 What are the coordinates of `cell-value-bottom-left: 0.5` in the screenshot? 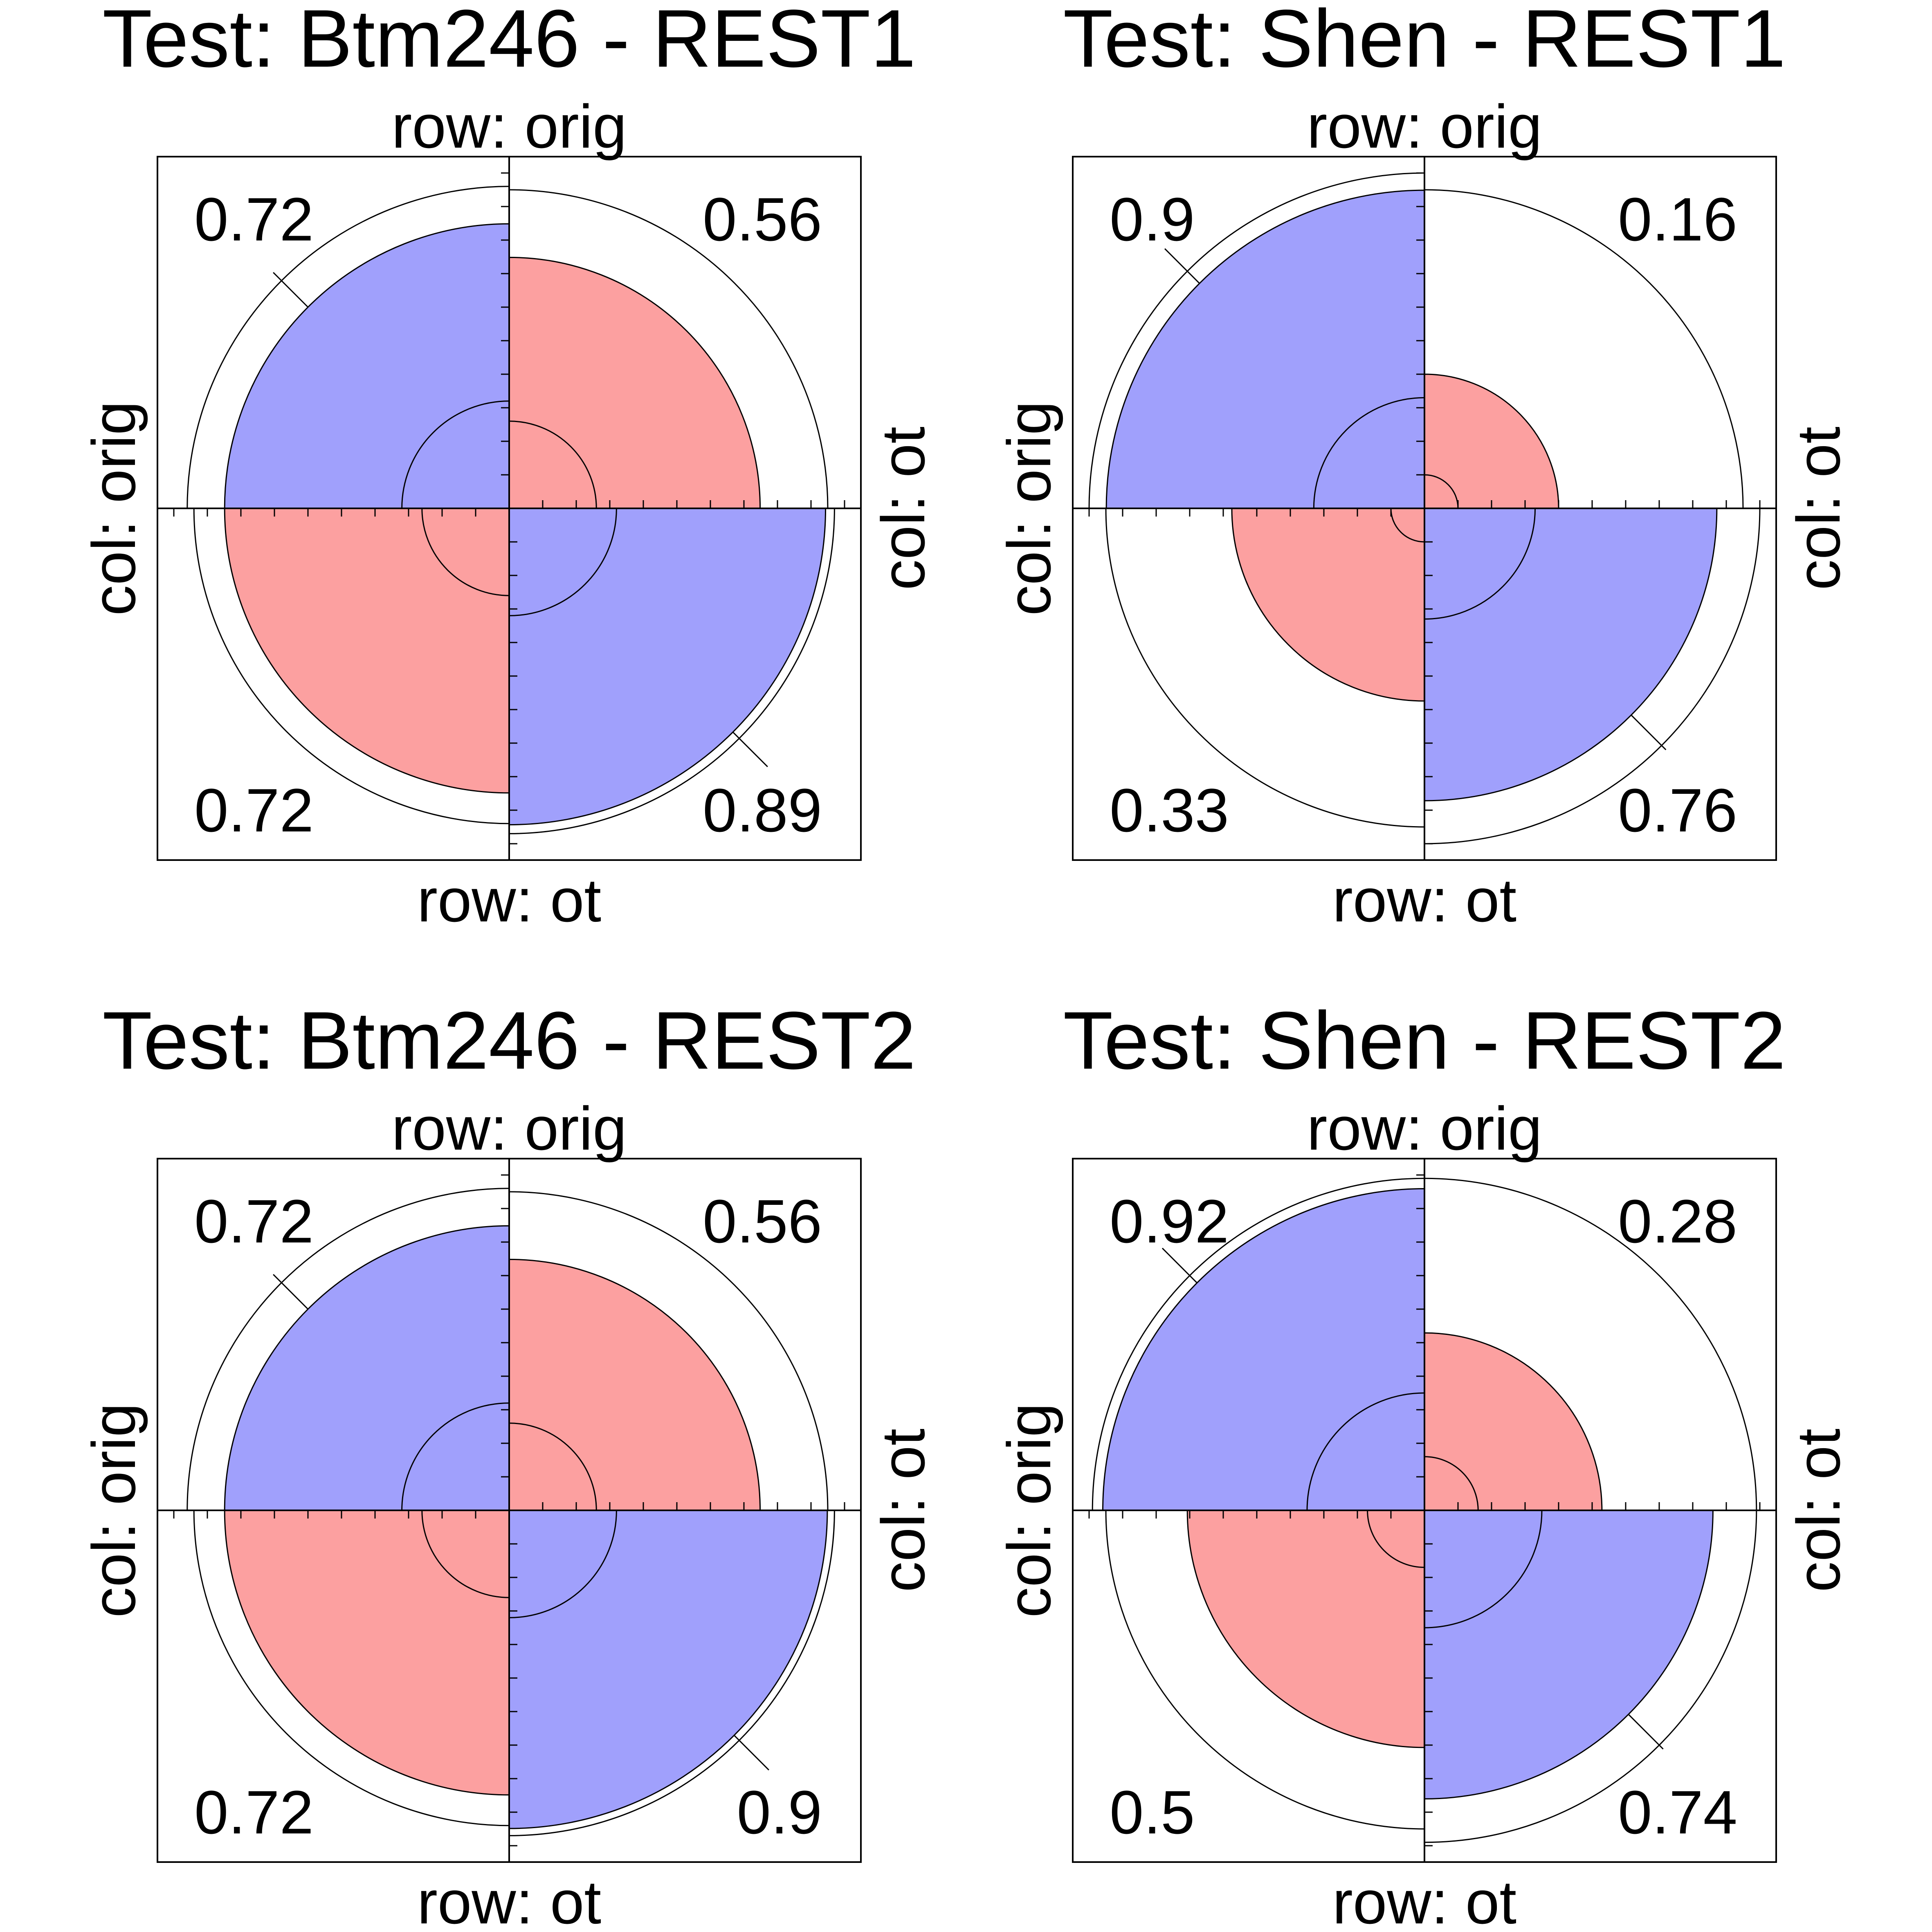 It's located at (1153, 1813).